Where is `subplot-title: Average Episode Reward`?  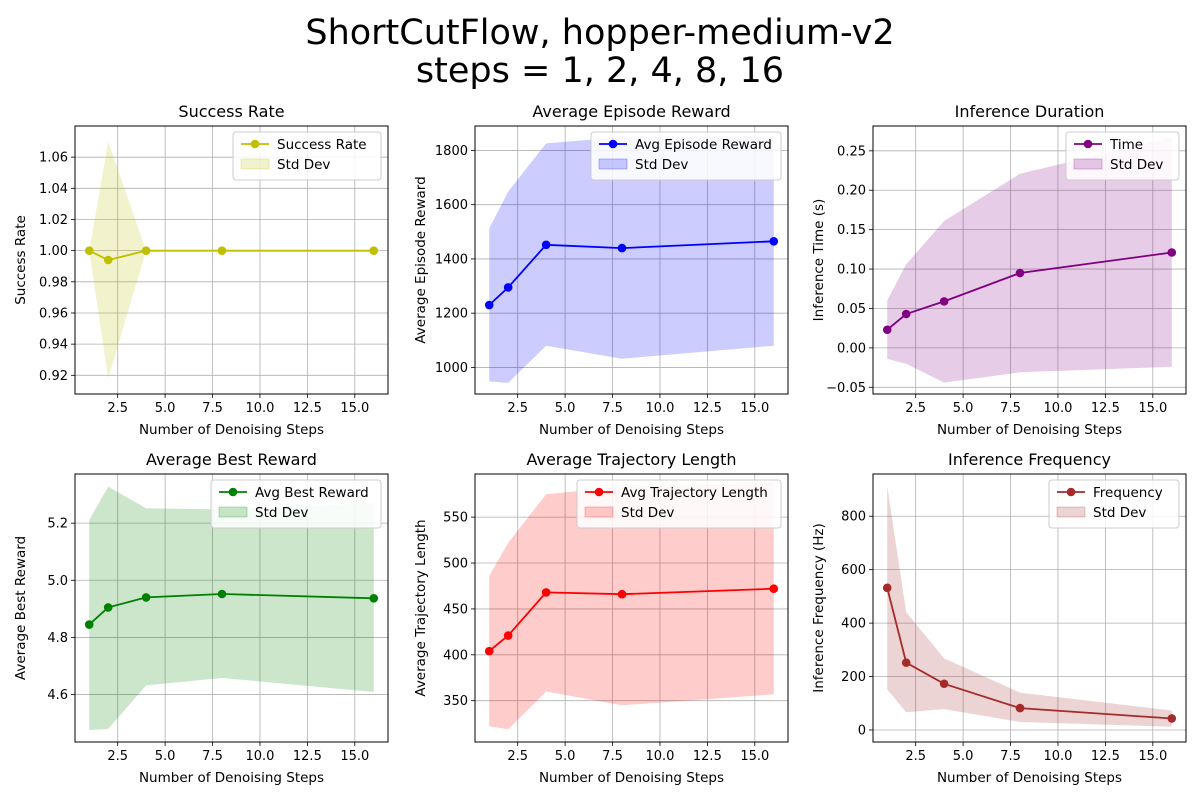
subplot-title: Average Episode Reward is located at coordinates (631, 111).